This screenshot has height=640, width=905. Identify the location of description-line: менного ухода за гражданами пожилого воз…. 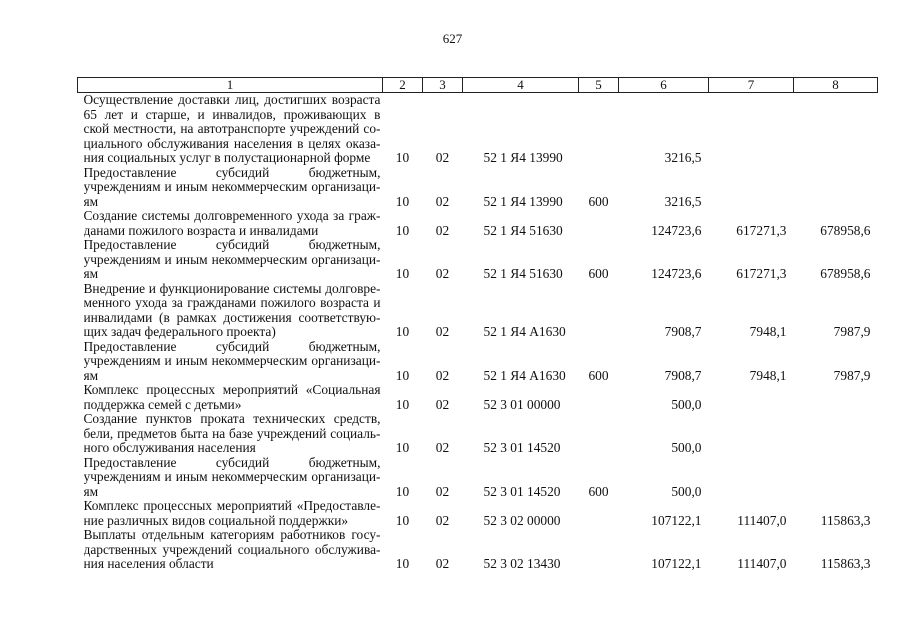
(232, 303).